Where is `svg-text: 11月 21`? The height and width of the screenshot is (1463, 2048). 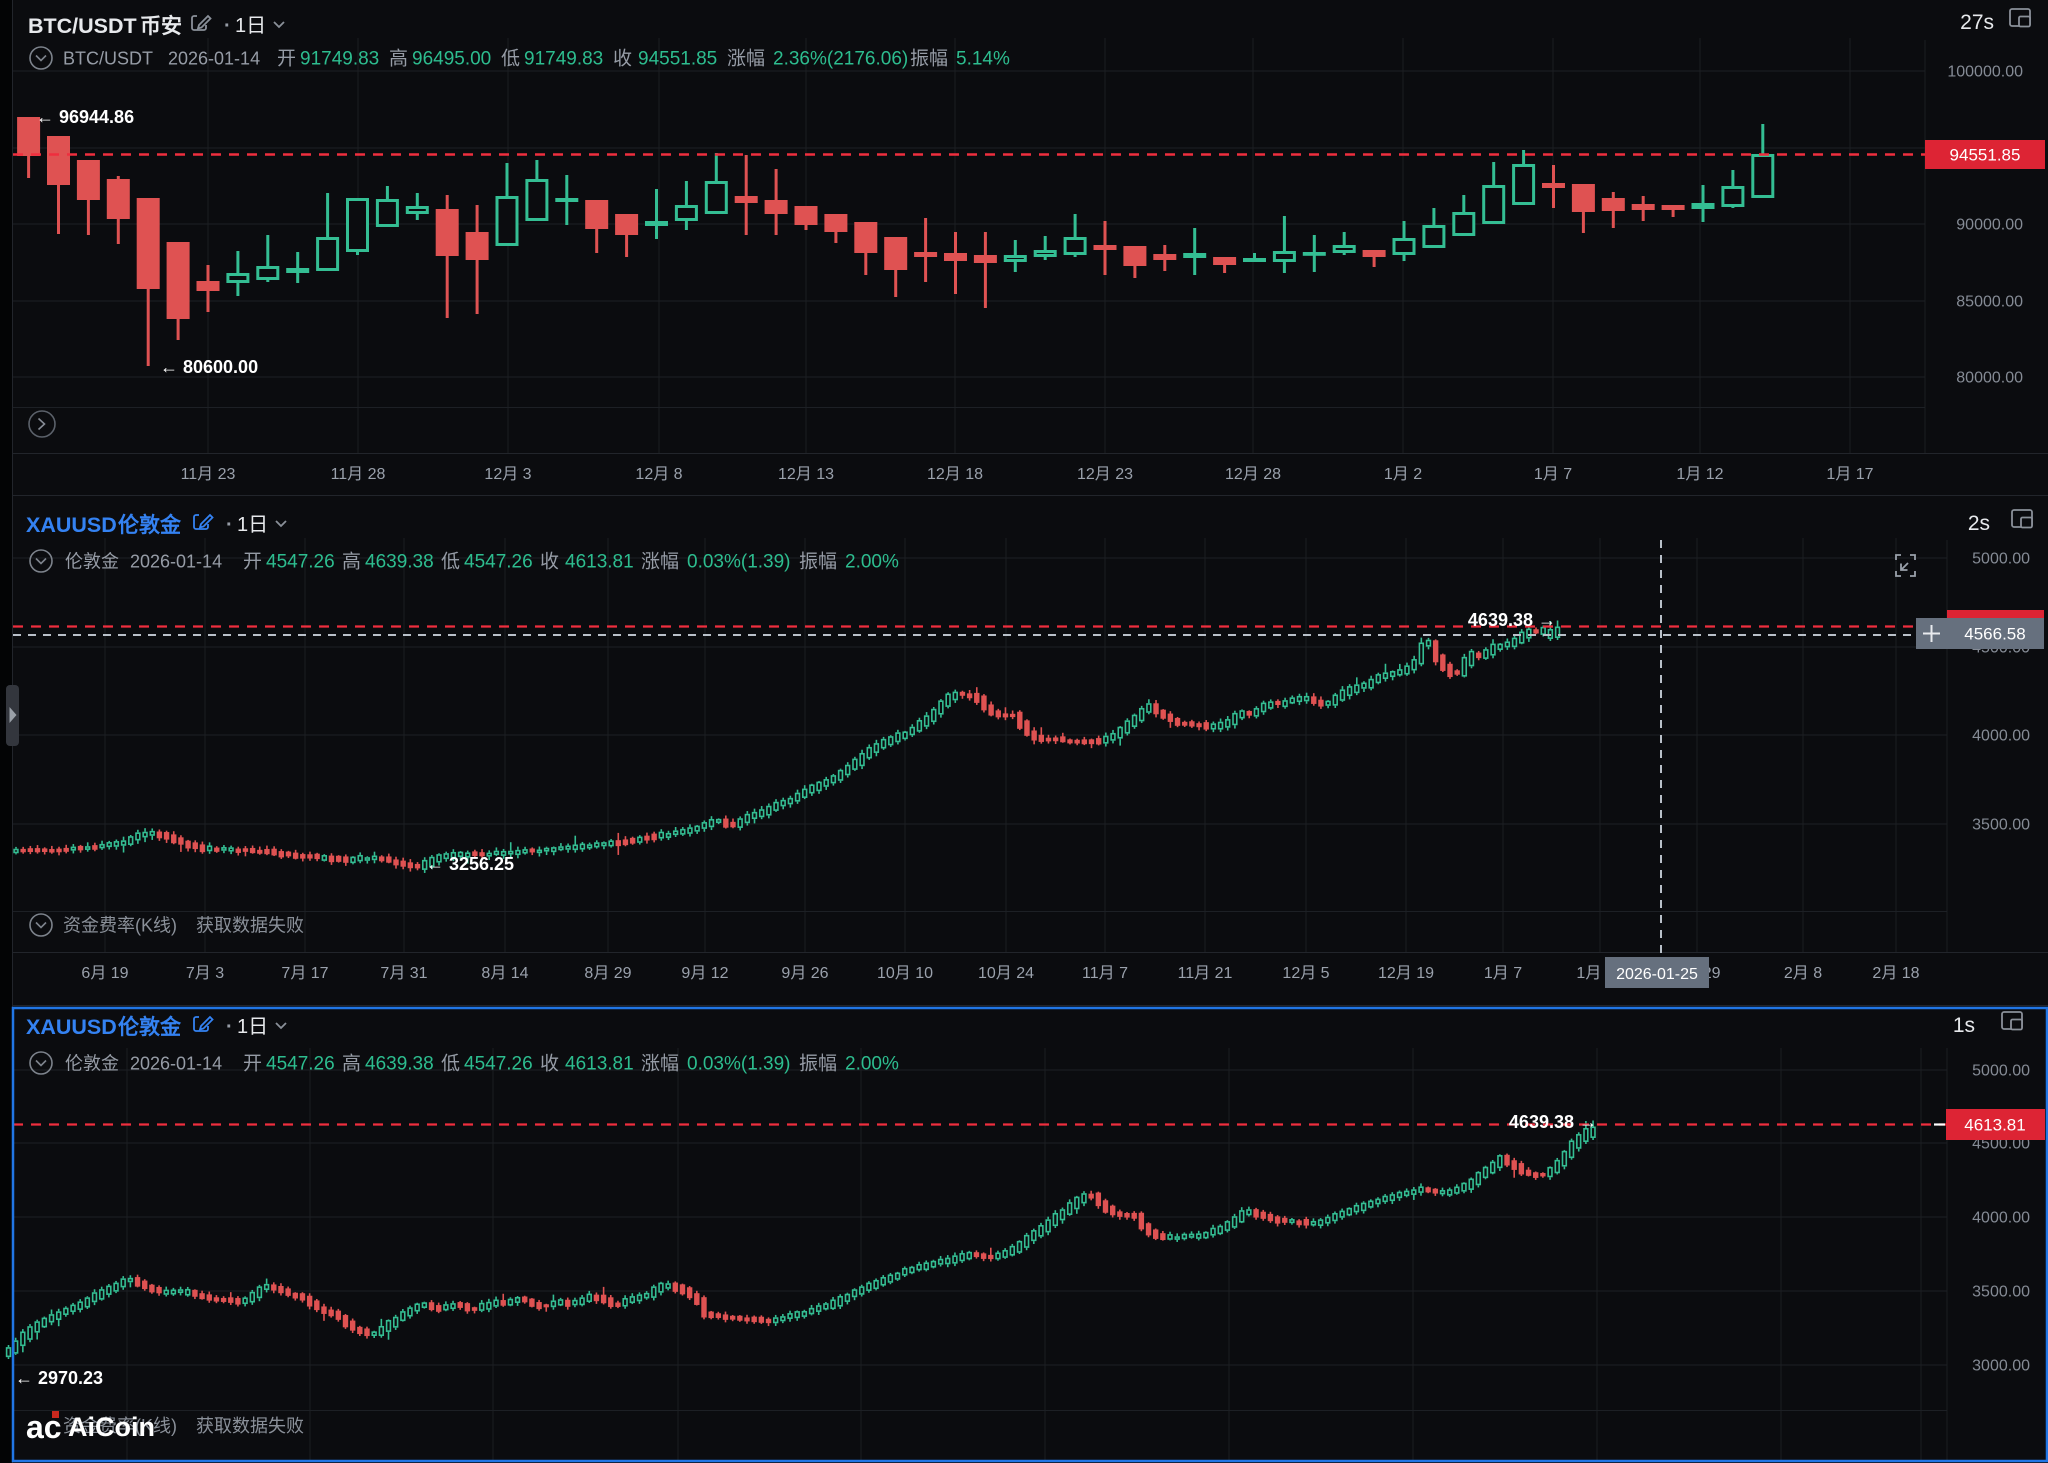
svg-text: 11月 21 is located at coordinates (1205, 973).